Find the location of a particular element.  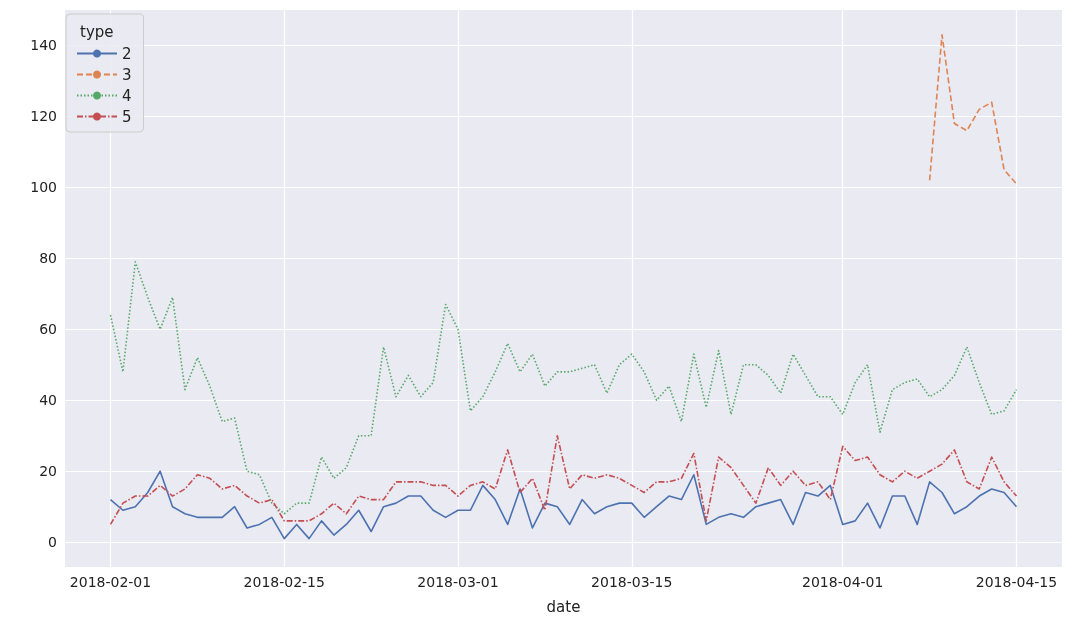

y-tick-label: 80 is located at coordinates (48, 258).